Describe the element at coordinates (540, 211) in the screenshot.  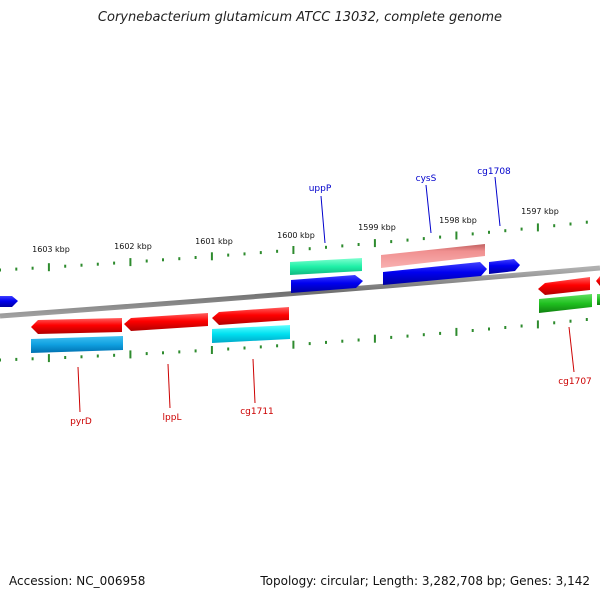
I see `tick-label: 1597 kbp` at that location.